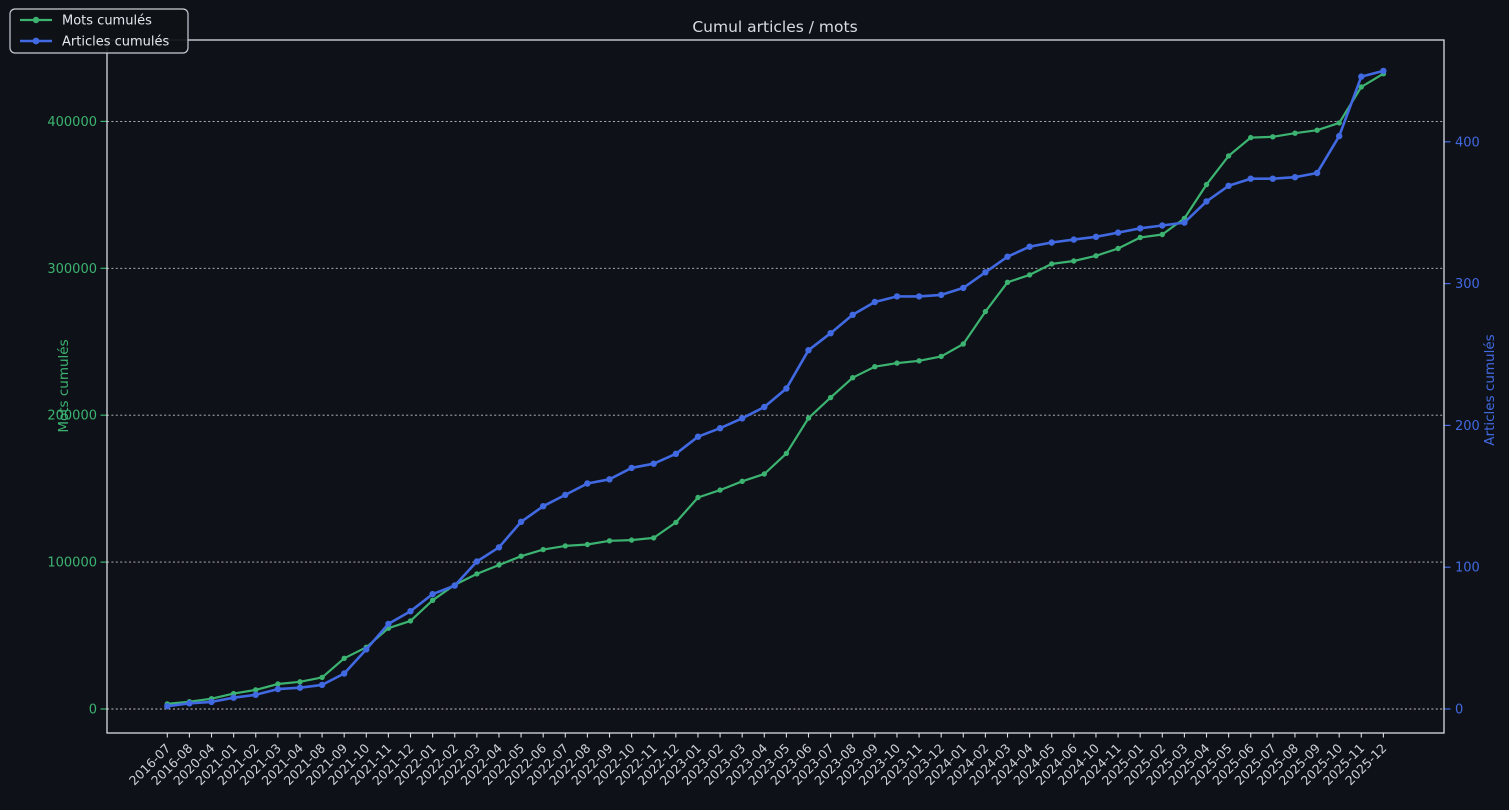 The image size is (1509, 810). I want to click on left-tick-label: 0, so click(93, 710).